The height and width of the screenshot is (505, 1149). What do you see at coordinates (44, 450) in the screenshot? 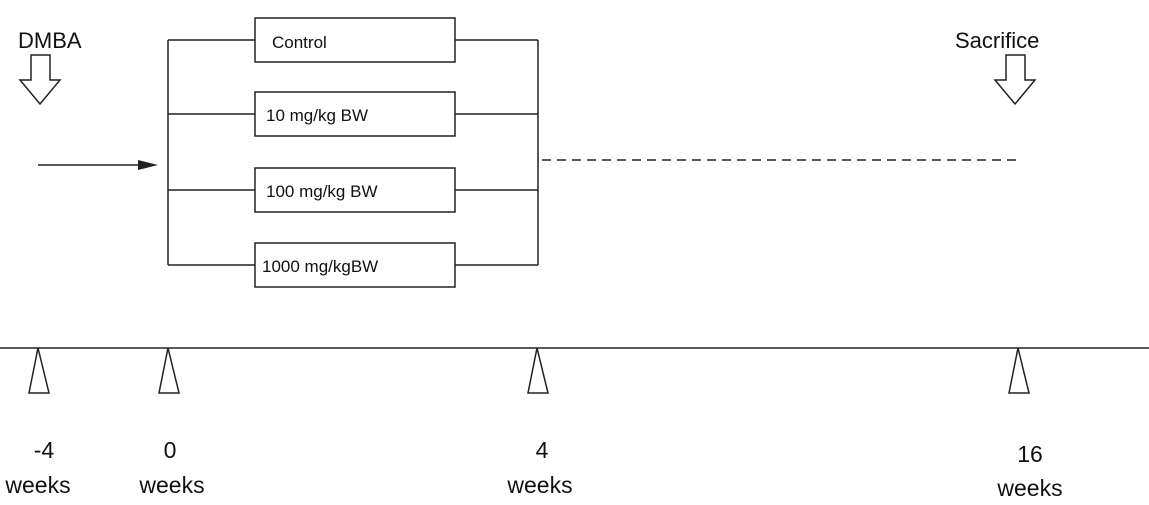
I see `timeline-value: -4` at bounding box center [44, 450].